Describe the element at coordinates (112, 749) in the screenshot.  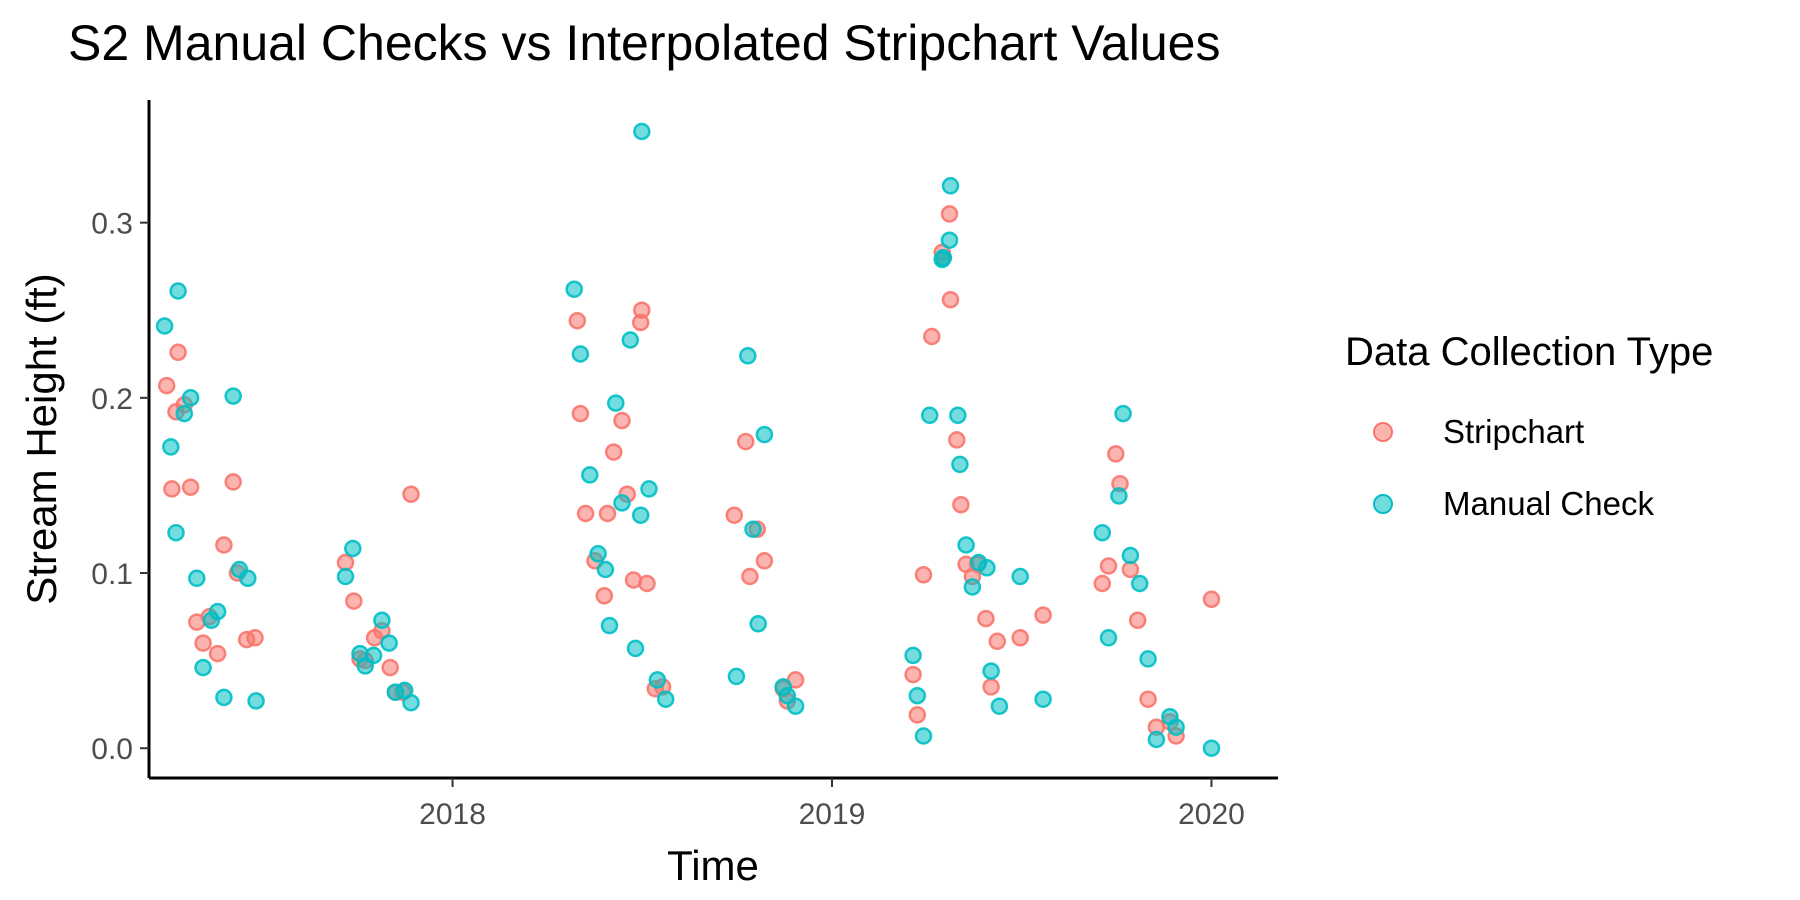
I see `y-tick-label: 0.0` at that location.